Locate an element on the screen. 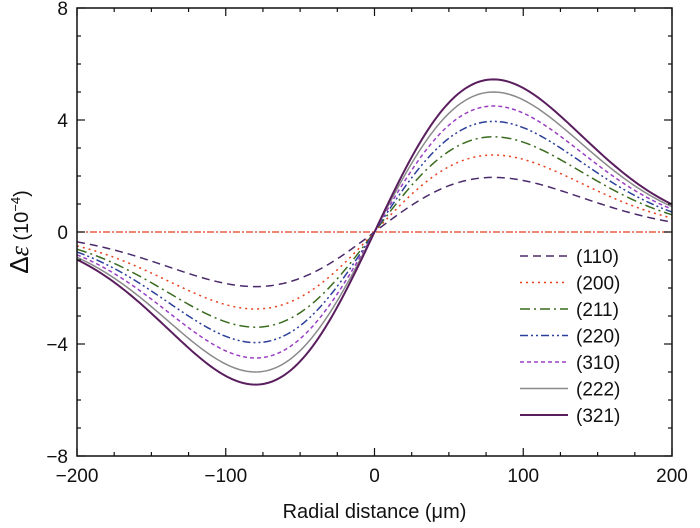 The width and height of the screenshot is (700, 528). x-tick-label: 0 is located at coordinates (374, 476).